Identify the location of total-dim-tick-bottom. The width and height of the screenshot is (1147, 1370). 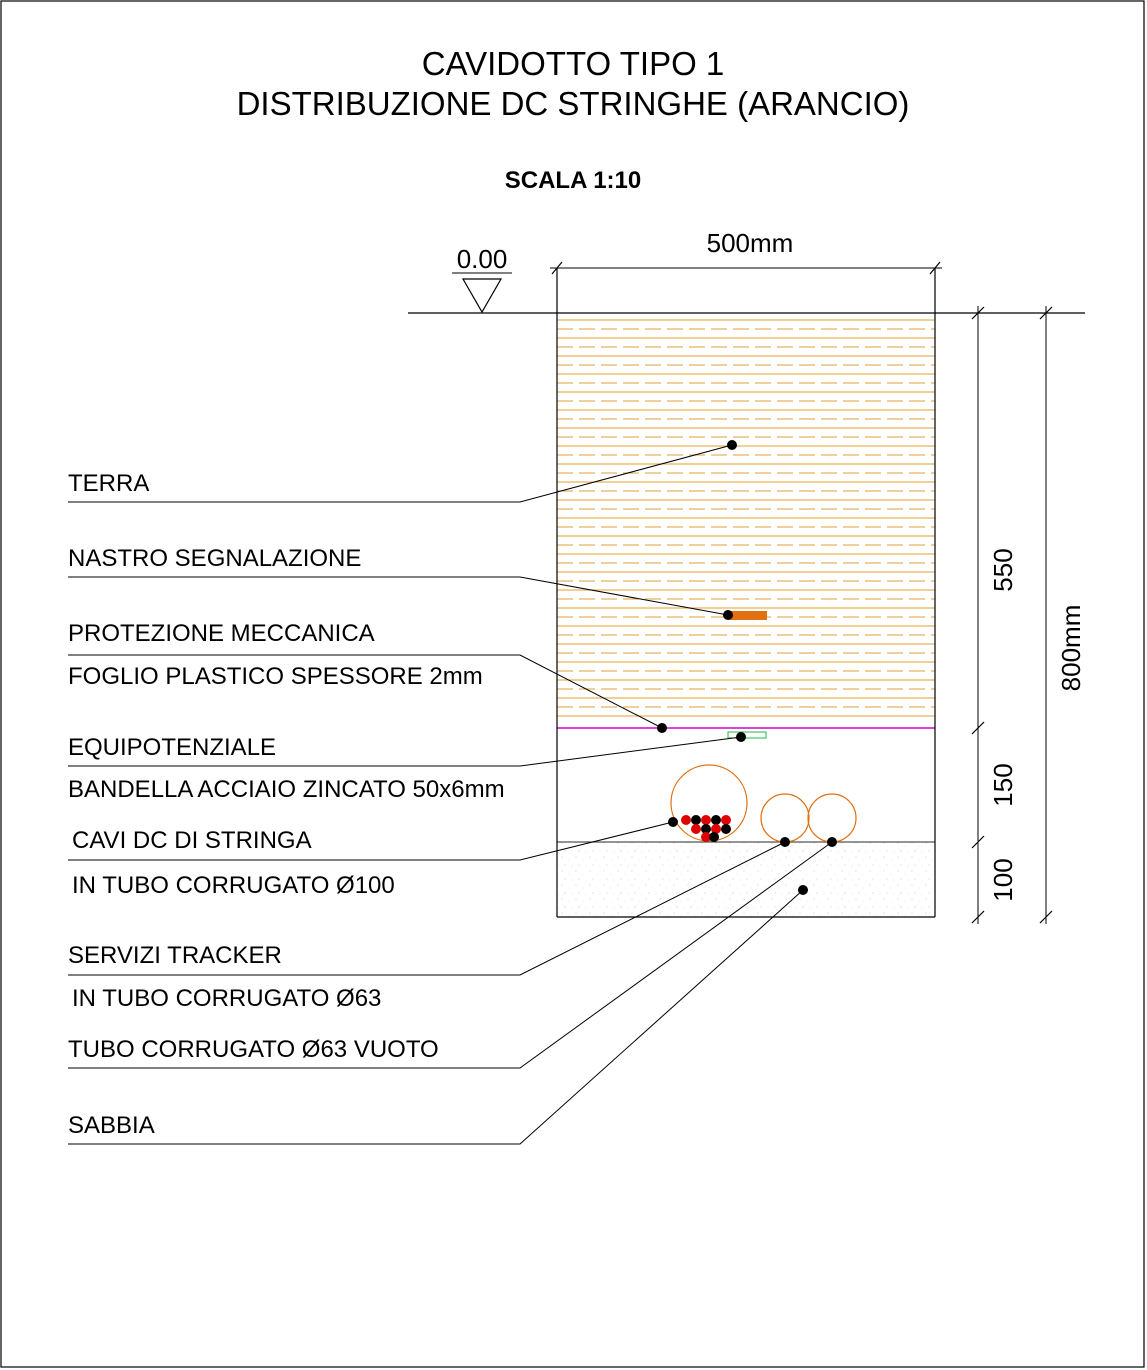
(1046, 917).